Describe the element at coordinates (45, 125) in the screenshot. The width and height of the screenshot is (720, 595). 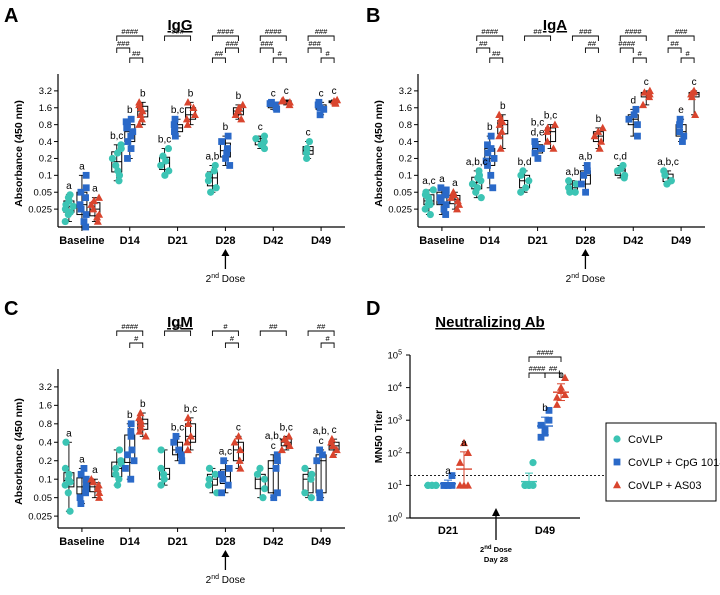
I see `y-tick-label: 0.8` at that location.